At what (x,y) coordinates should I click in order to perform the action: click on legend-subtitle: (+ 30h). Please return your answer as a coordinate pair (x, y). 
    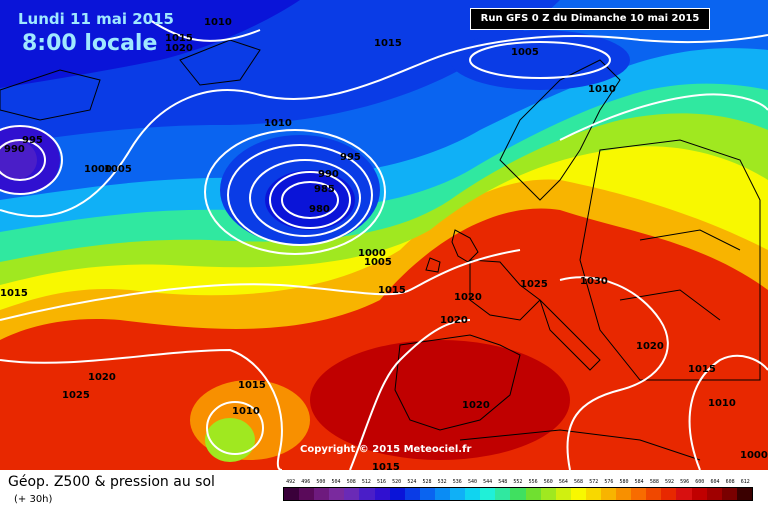
    Looking at the image, I should click on (33, 499).